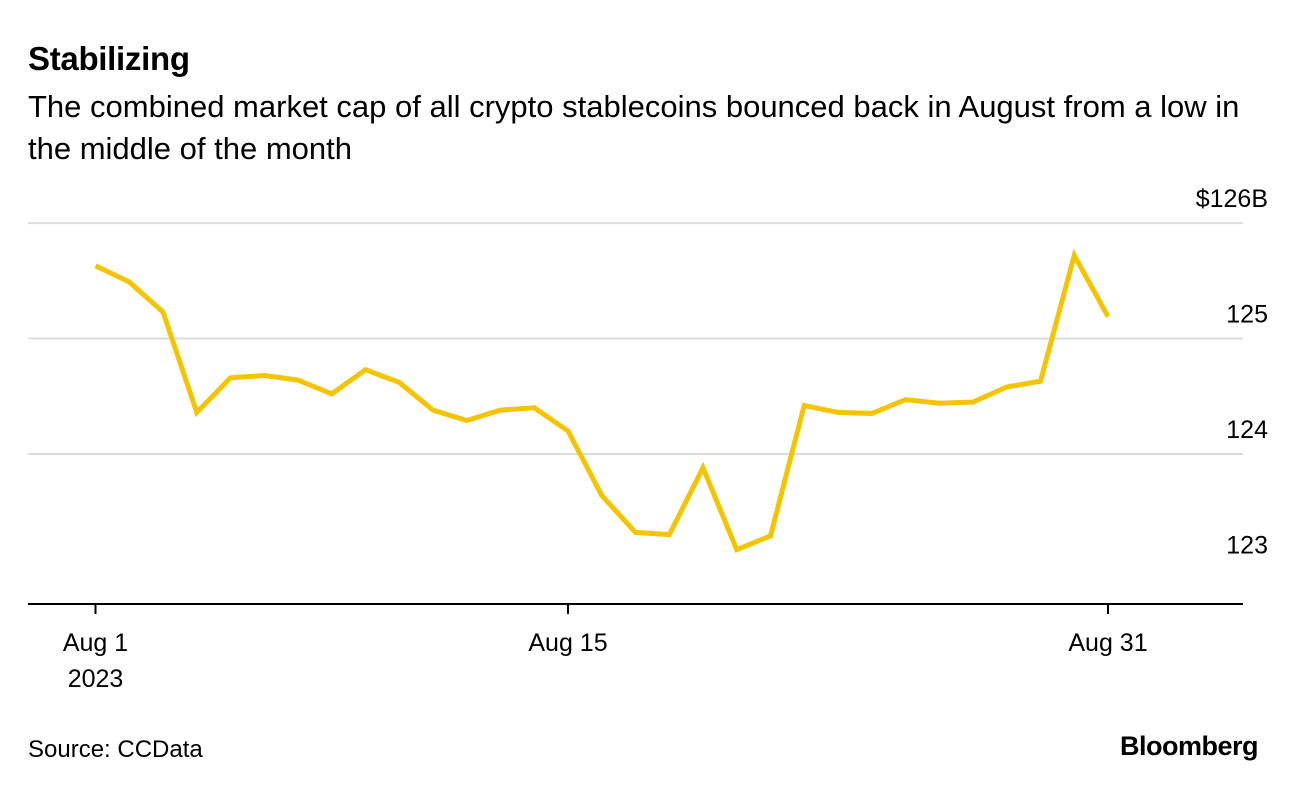 This screenshot has height=792, width=1296. Describe the element at coordinates (1232, 199) in the screenshot. I see `y-tick-label: $126B` at that location.